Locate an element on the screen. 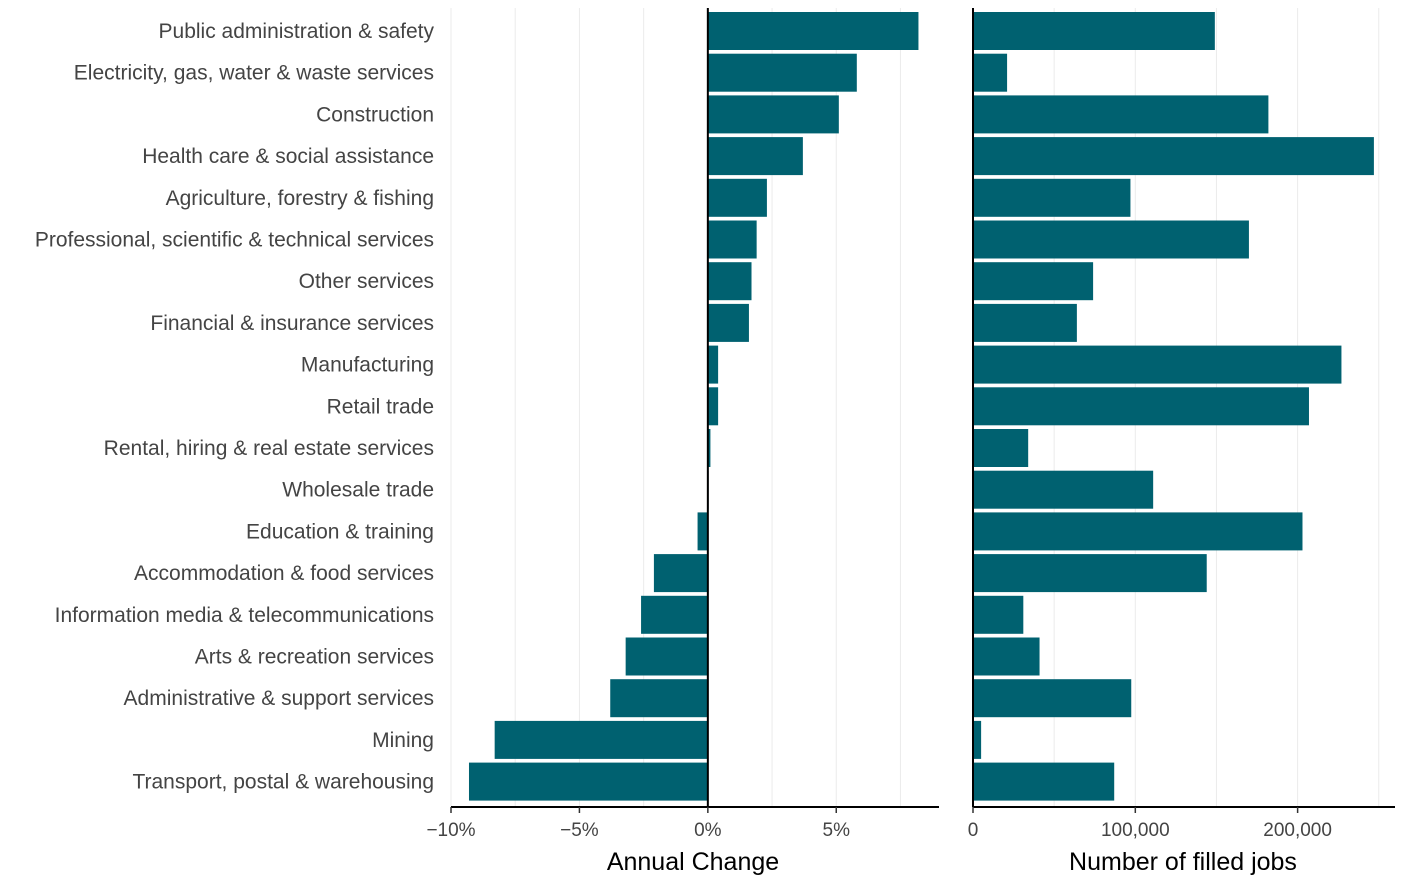 The height and width of the screenshot is (884, 1407). x-tick-label: −5% is located at coordinates (579, 830).